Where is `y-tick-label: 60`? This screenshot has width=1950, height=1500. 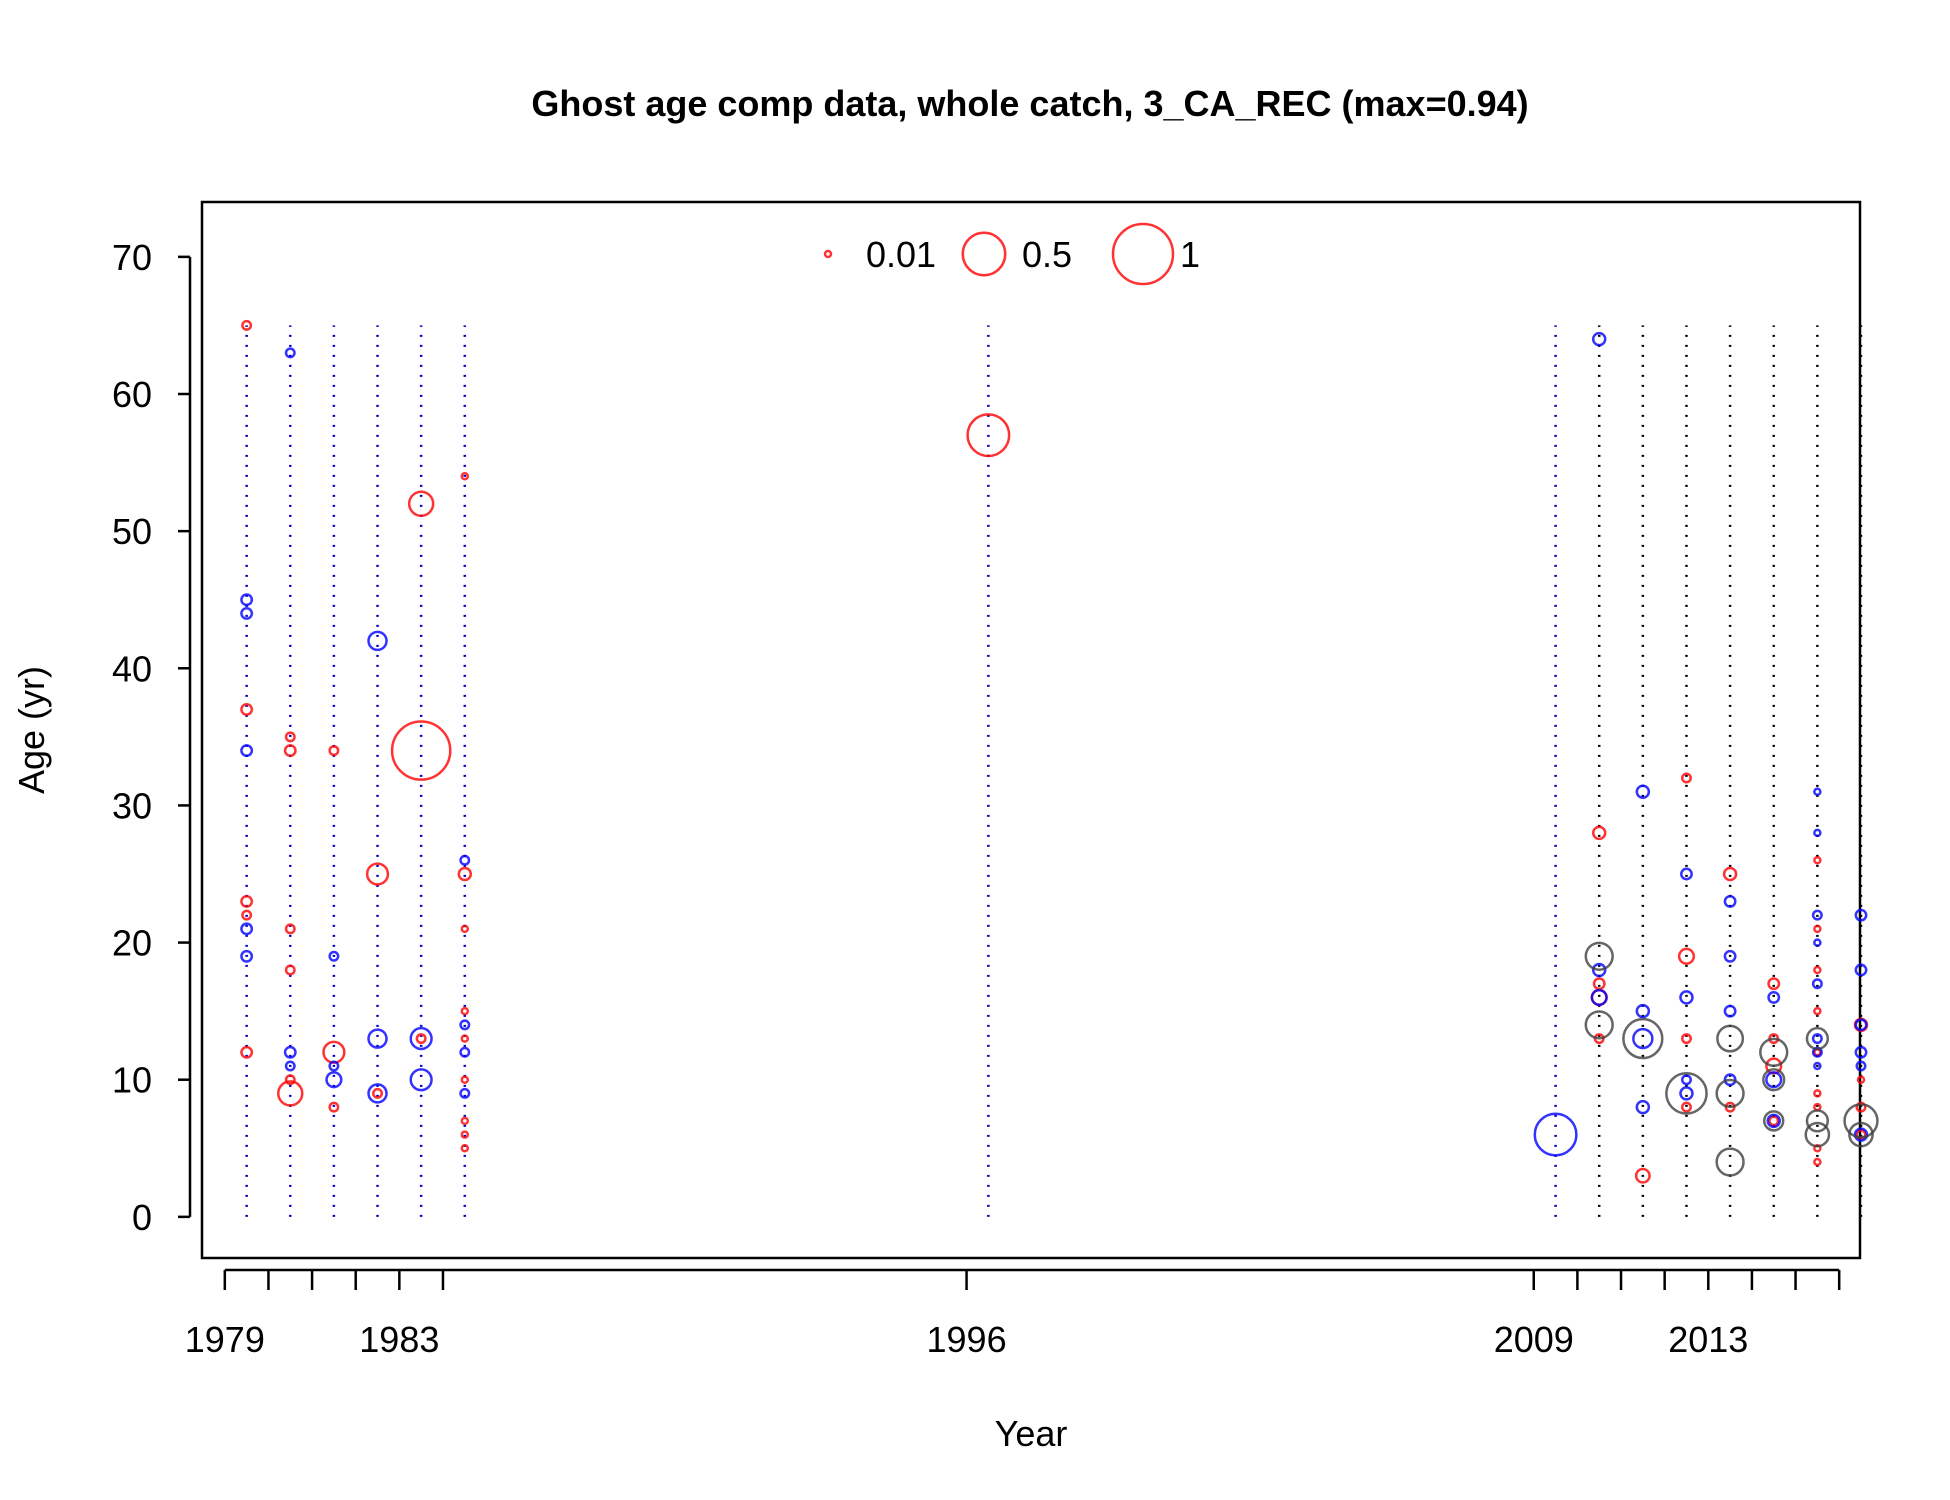 y-tick-label: 60 is located at coordinates (132, 394).